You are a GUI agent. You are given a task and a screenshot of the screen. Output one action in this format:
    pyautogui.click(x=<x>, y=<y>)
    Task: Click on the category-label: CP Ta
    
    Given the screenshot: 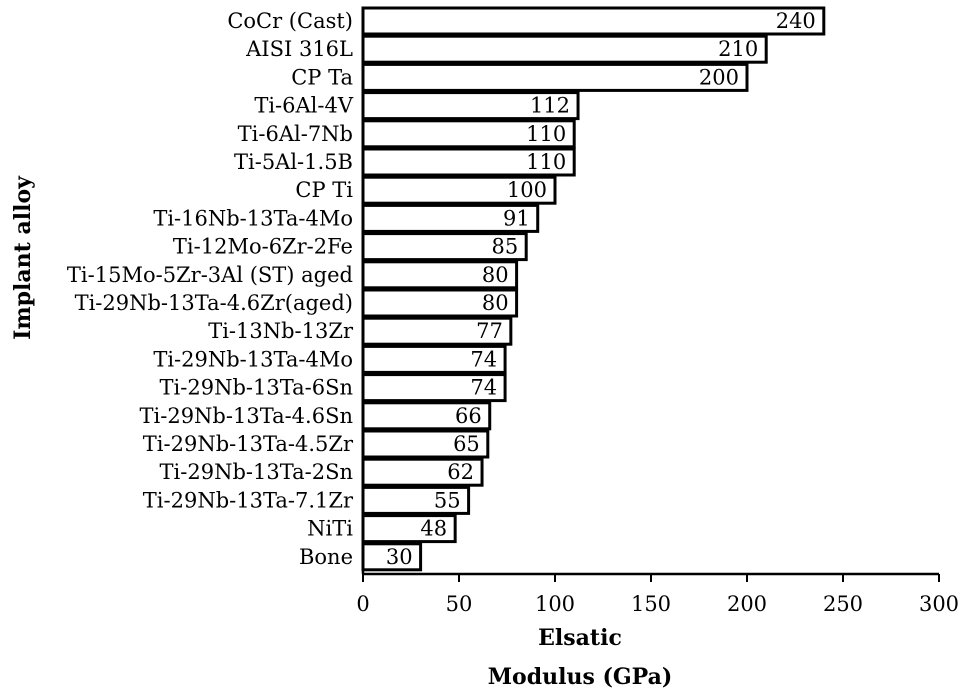 What is the action you would take?
    pyautogui.click(x=322, y=77)
    